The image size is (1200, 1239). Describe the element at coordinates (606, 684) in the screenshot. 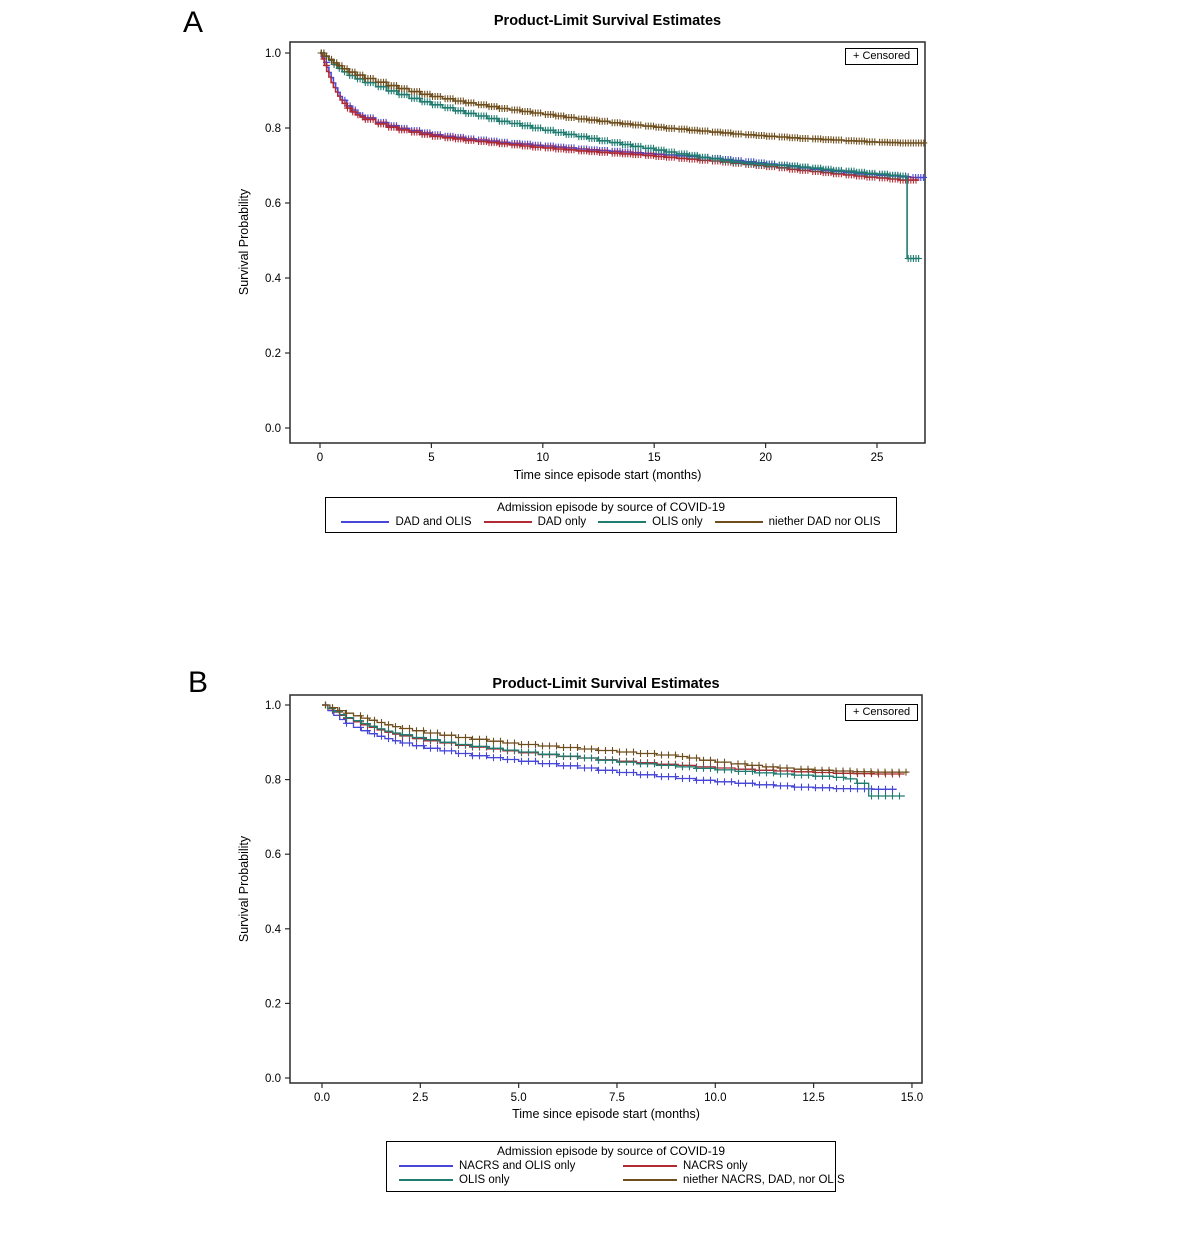

I see `panel-b-title: Product-Limit Survival Estimates` at that location.